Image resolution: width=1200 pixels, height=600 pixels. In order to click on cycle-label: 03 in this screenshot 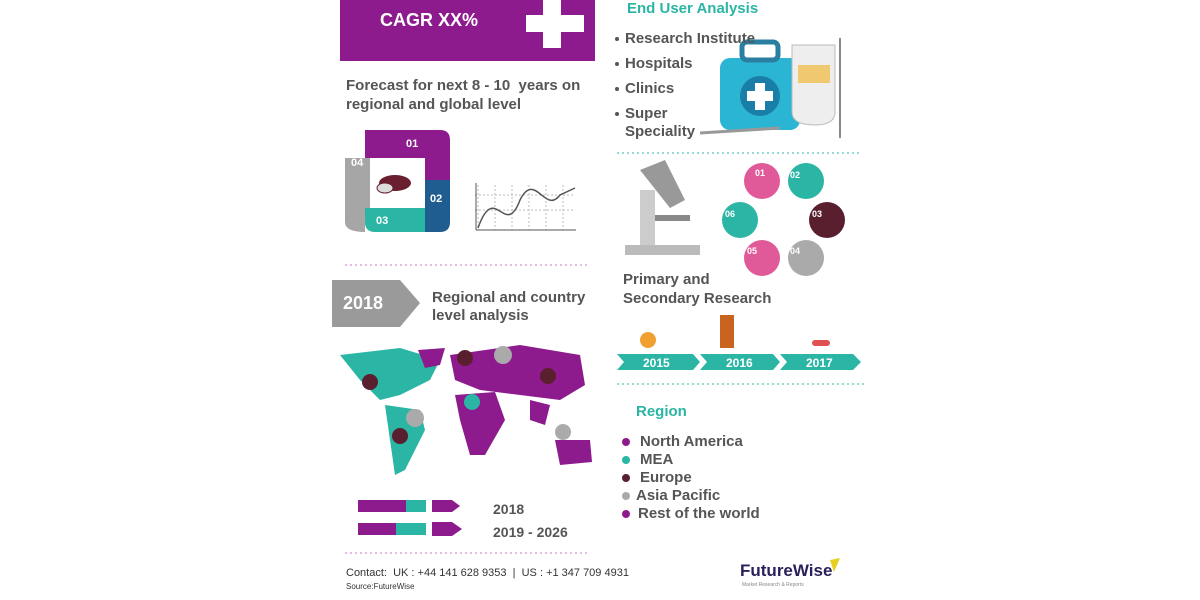, I will do `click(382, 221)`.